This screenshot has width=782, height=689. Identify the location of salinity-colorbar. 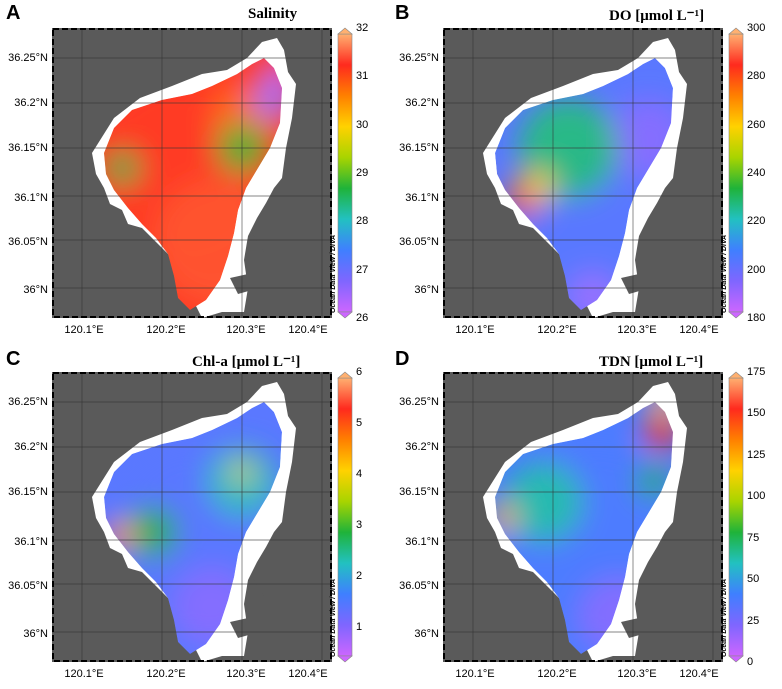
(345, 173).